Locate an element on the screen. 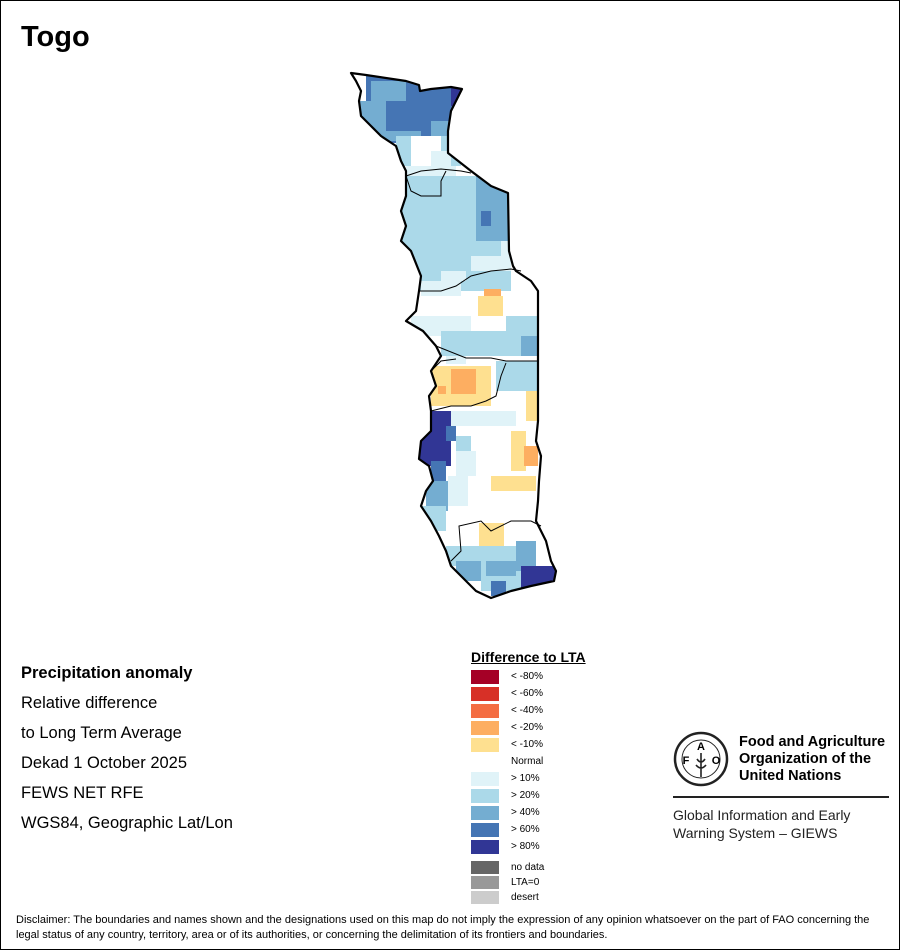 This screenshot has height=950, width=900. fao-name-line: Organization of the is located at coordinates (805, 758).